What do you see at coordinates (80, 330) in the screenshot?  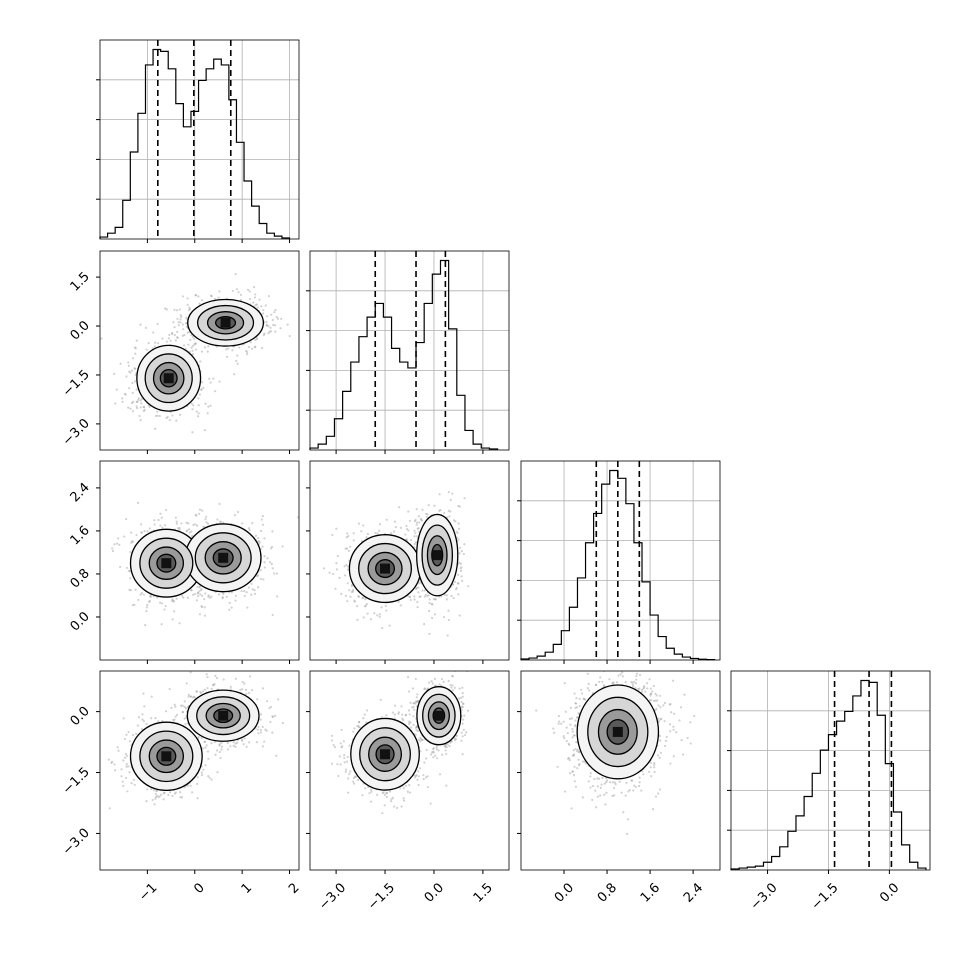 I see `y-tick-label: 0.0` at bounding box center [80, 330].